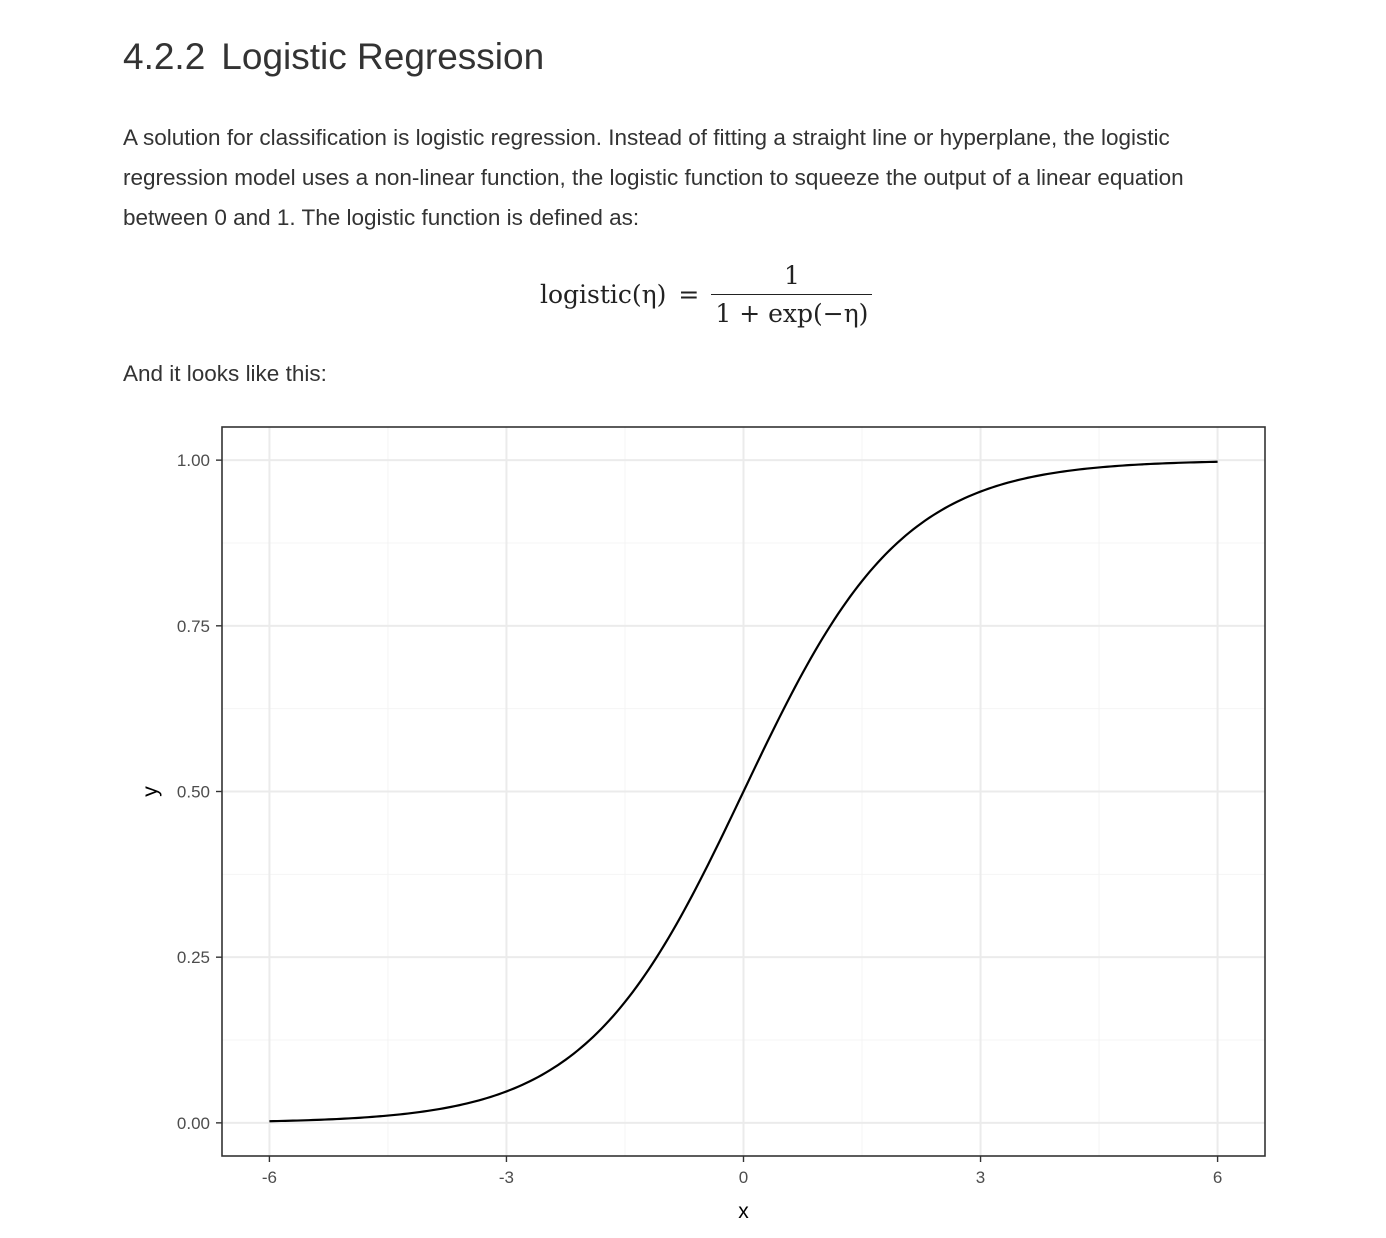 This screenshot has width=1386, height=1238. What do you see at coordinates (193, 460) in the screenshot?
I see `y-tick-label: 1.00` at bounding box center [193, 460].